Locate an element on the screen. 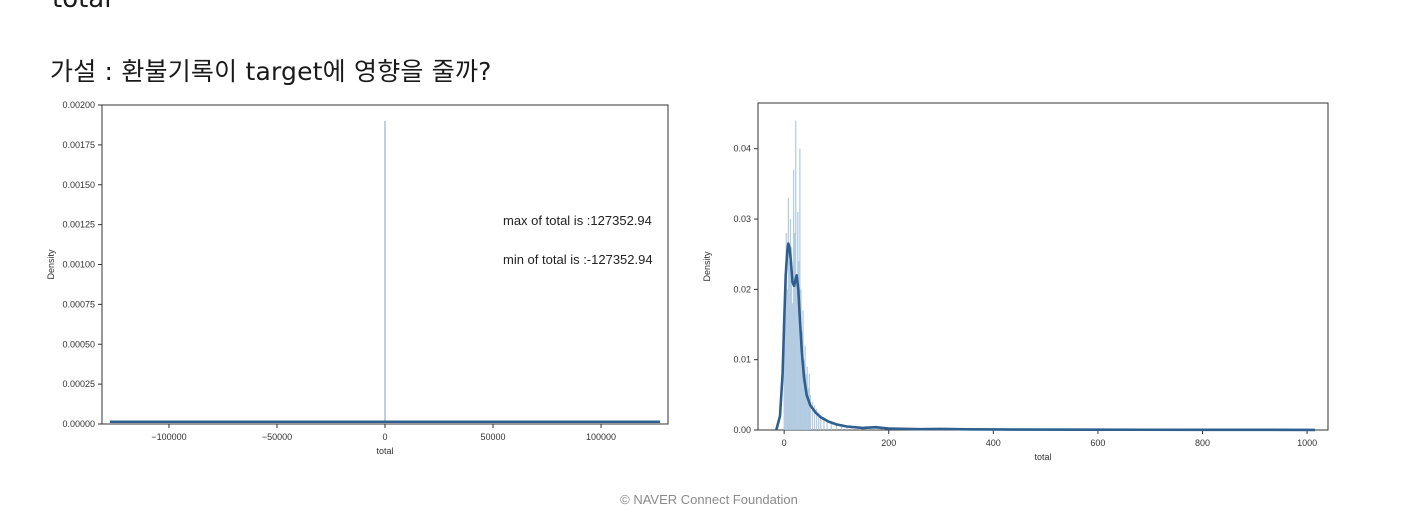  right-y-tick-label: 0.04 is located at coordinates (742, 149).